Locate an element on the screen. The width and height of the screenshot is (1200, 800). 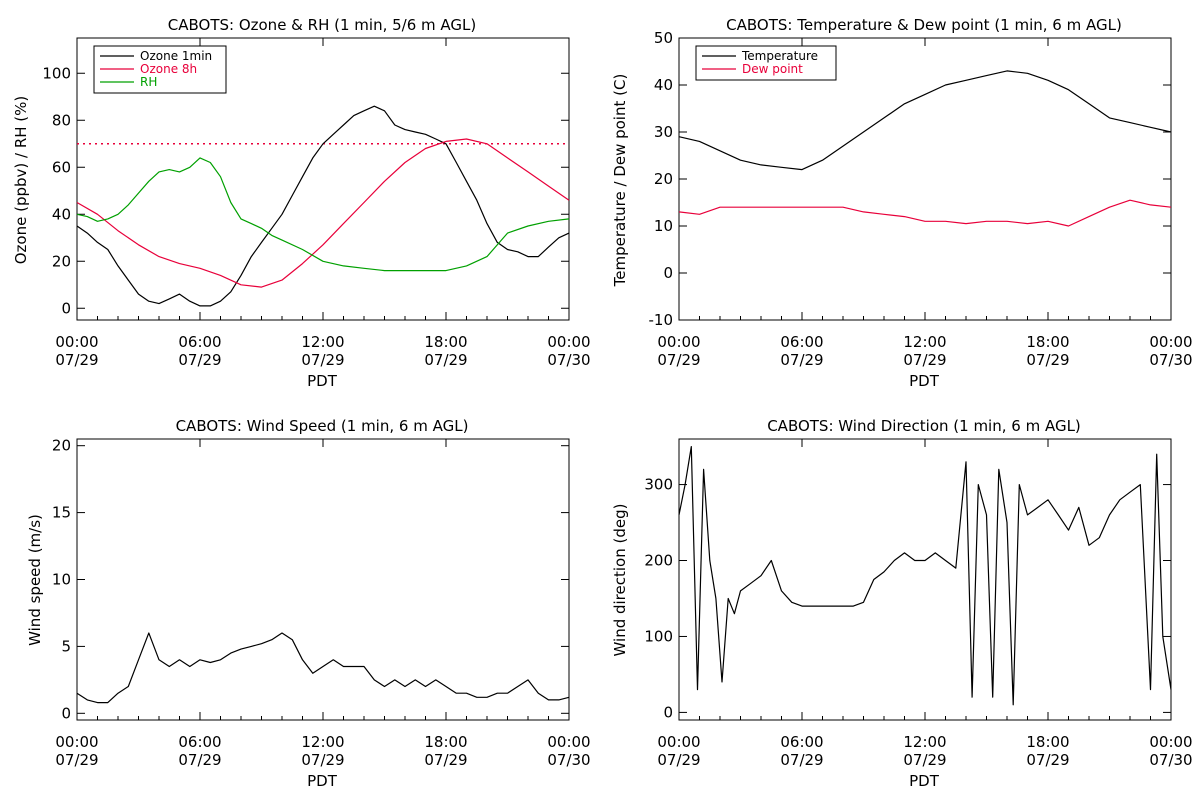
wind-speed-y-tick-label: 20 is located at coordinates (61, 446).